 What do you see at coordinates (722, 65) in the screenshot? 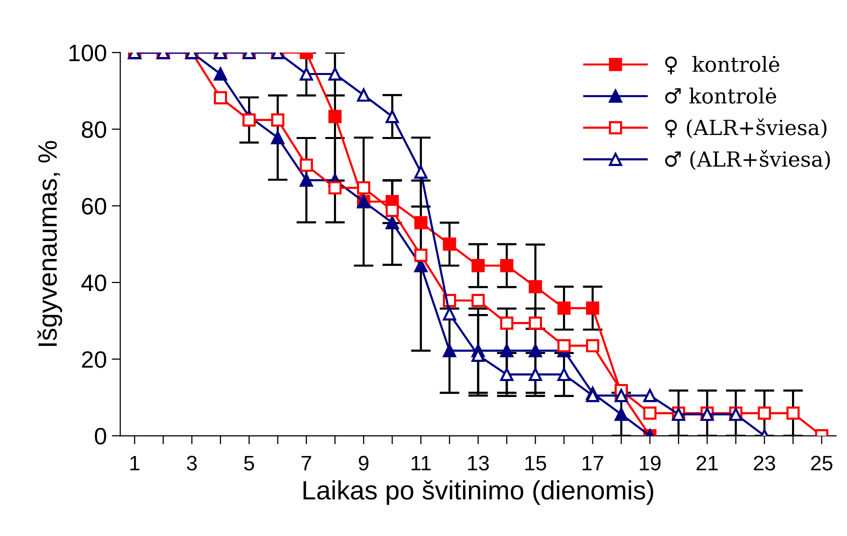
I see `legend-label: ♀ kontrolė` at bounding box center [722, 65].